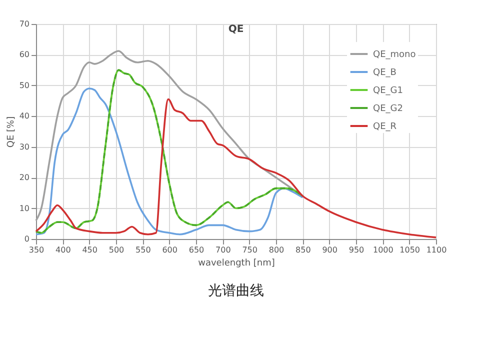  What do you see at coordinates (394, 55) in the screenshot?
I see `legend-label: QE_mono` at bounding box center [394, 55].